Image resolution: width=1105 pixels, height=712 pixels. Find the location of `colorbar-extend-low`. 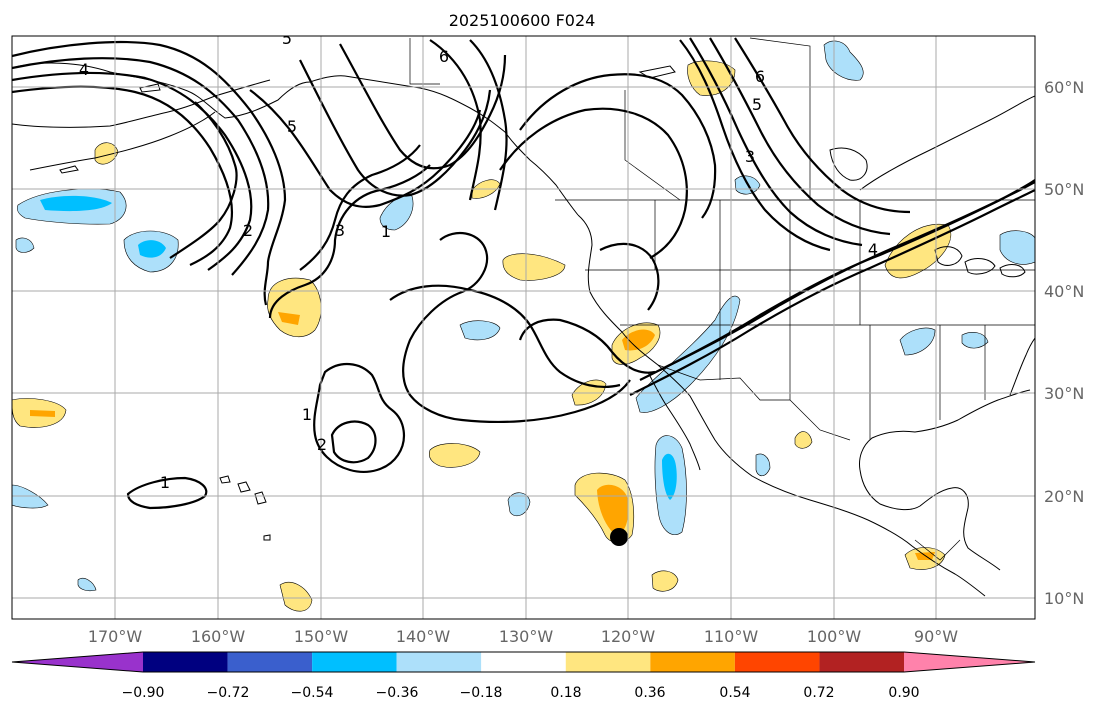

colorbar-extend-low is located at coordinates (77, 662).